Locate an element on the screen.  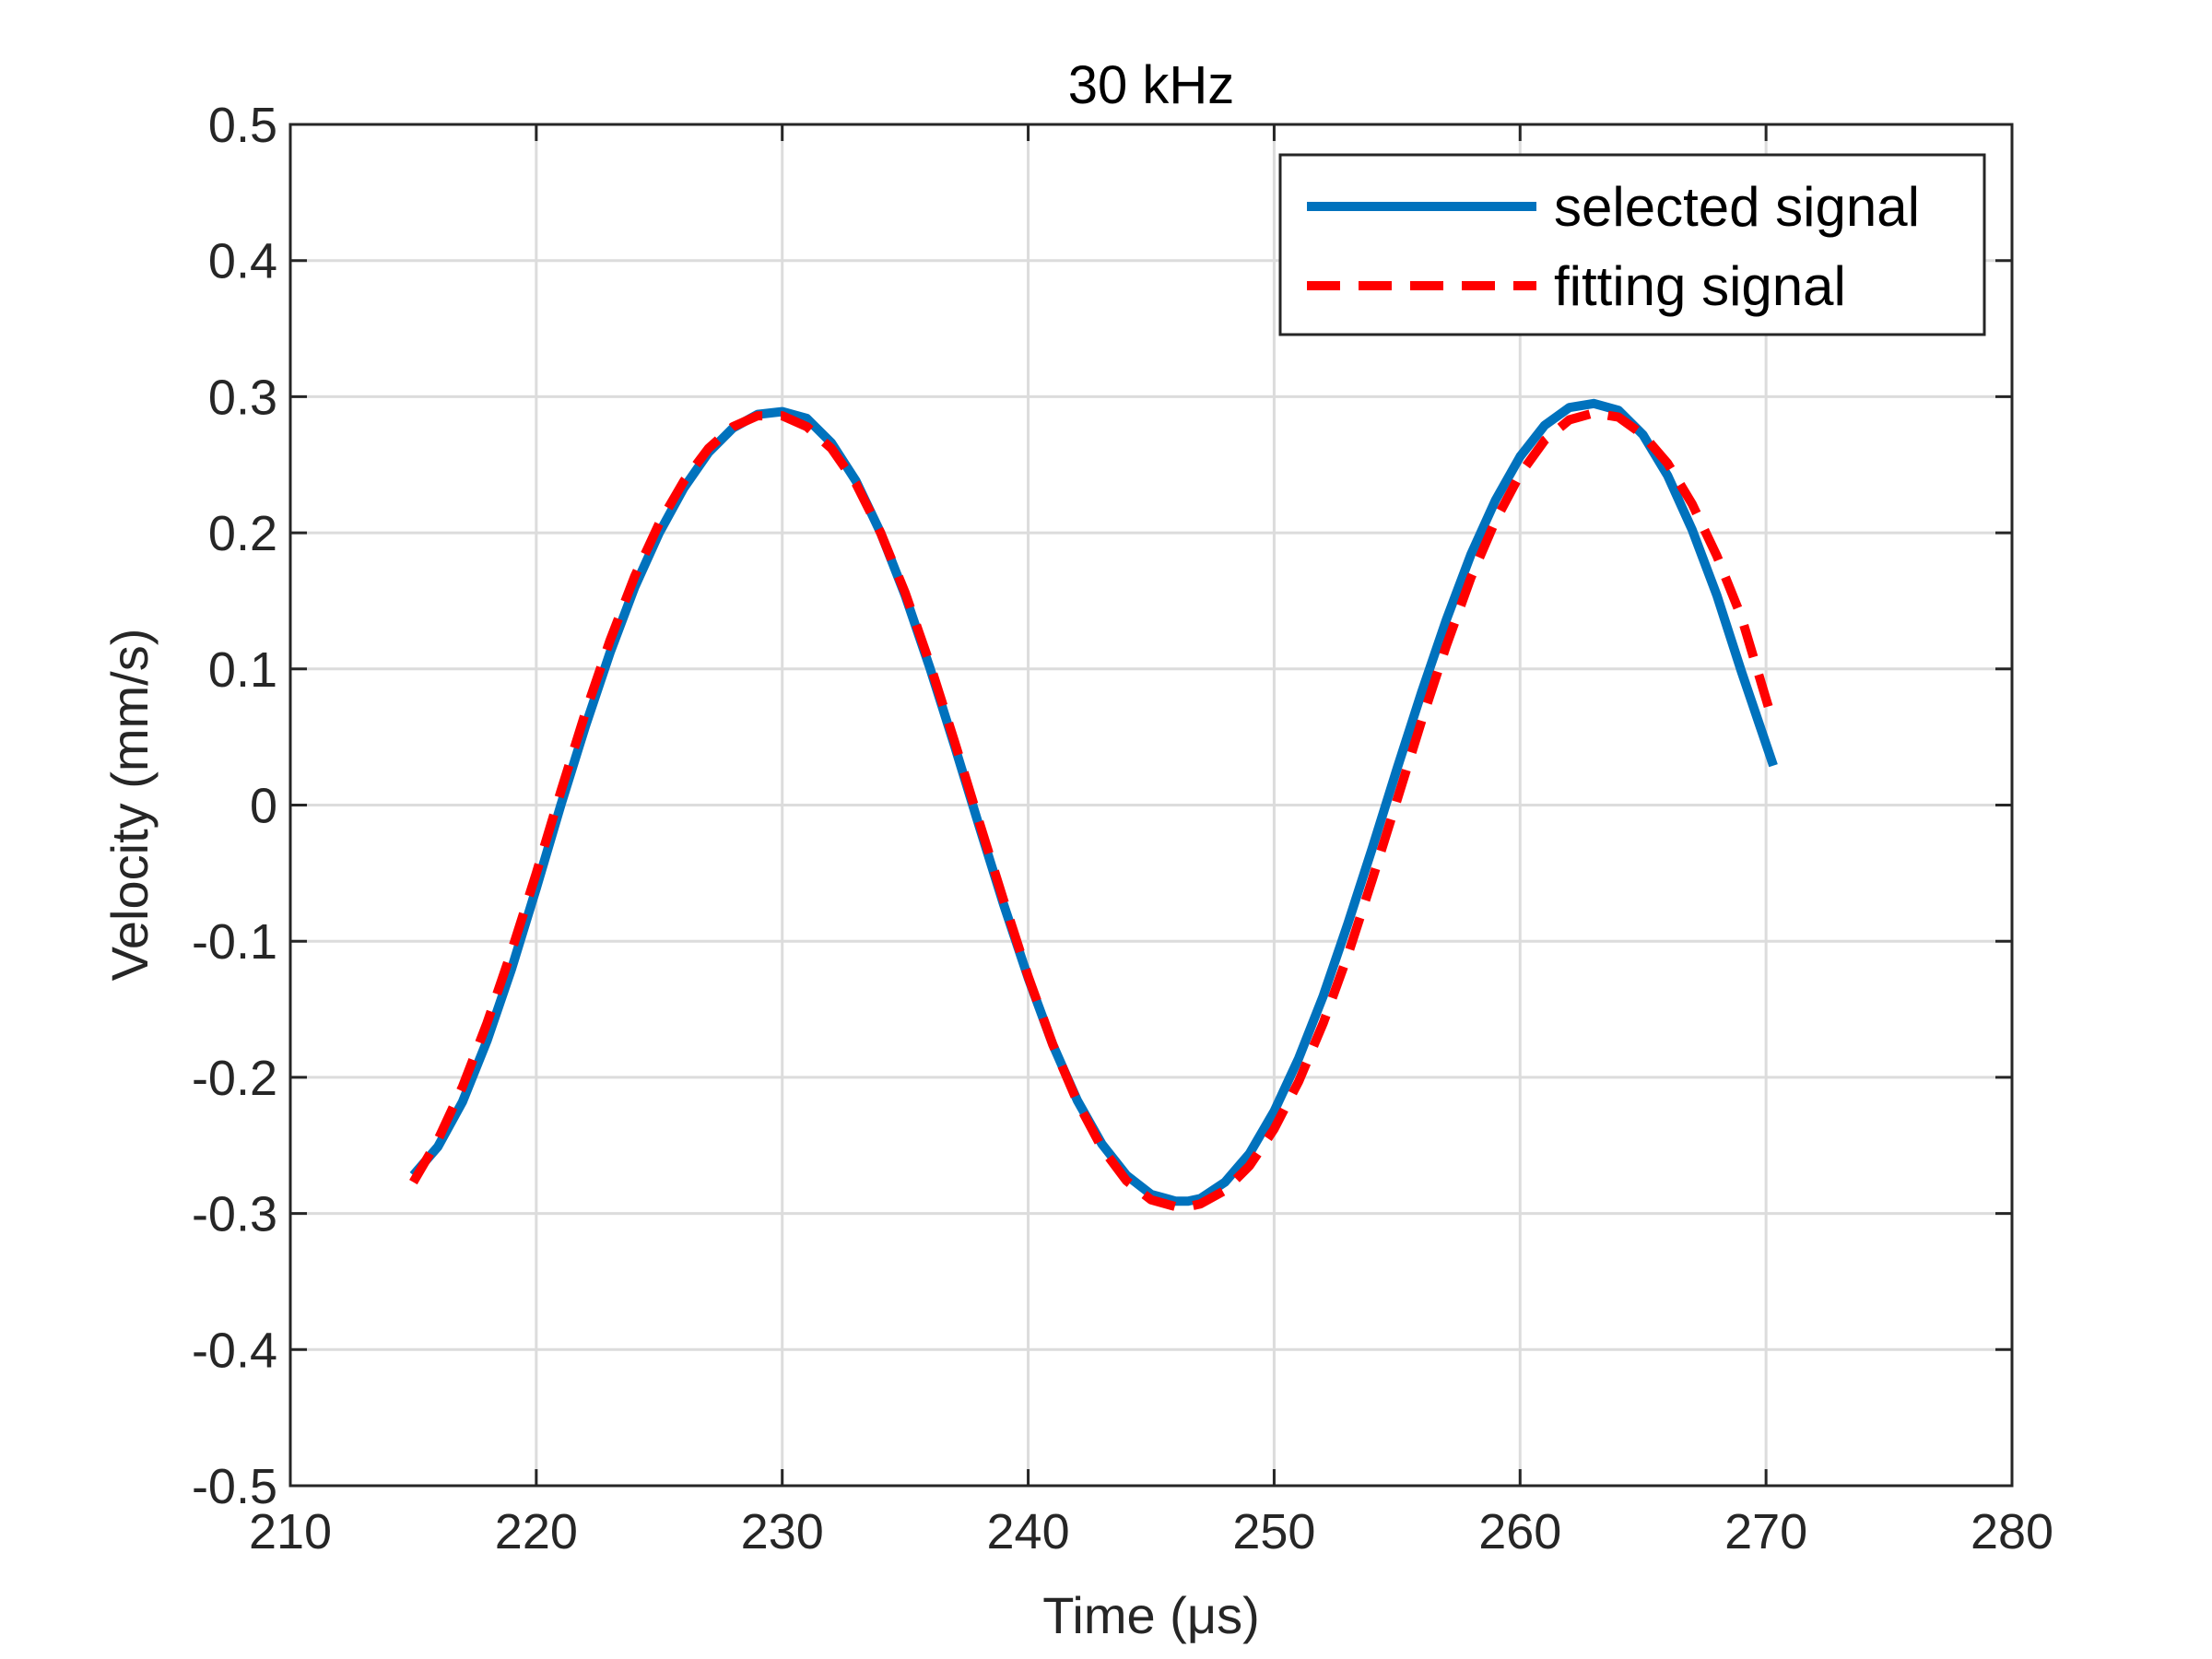
y-tick-label: -0.1 is located at coordinates (234, 942).